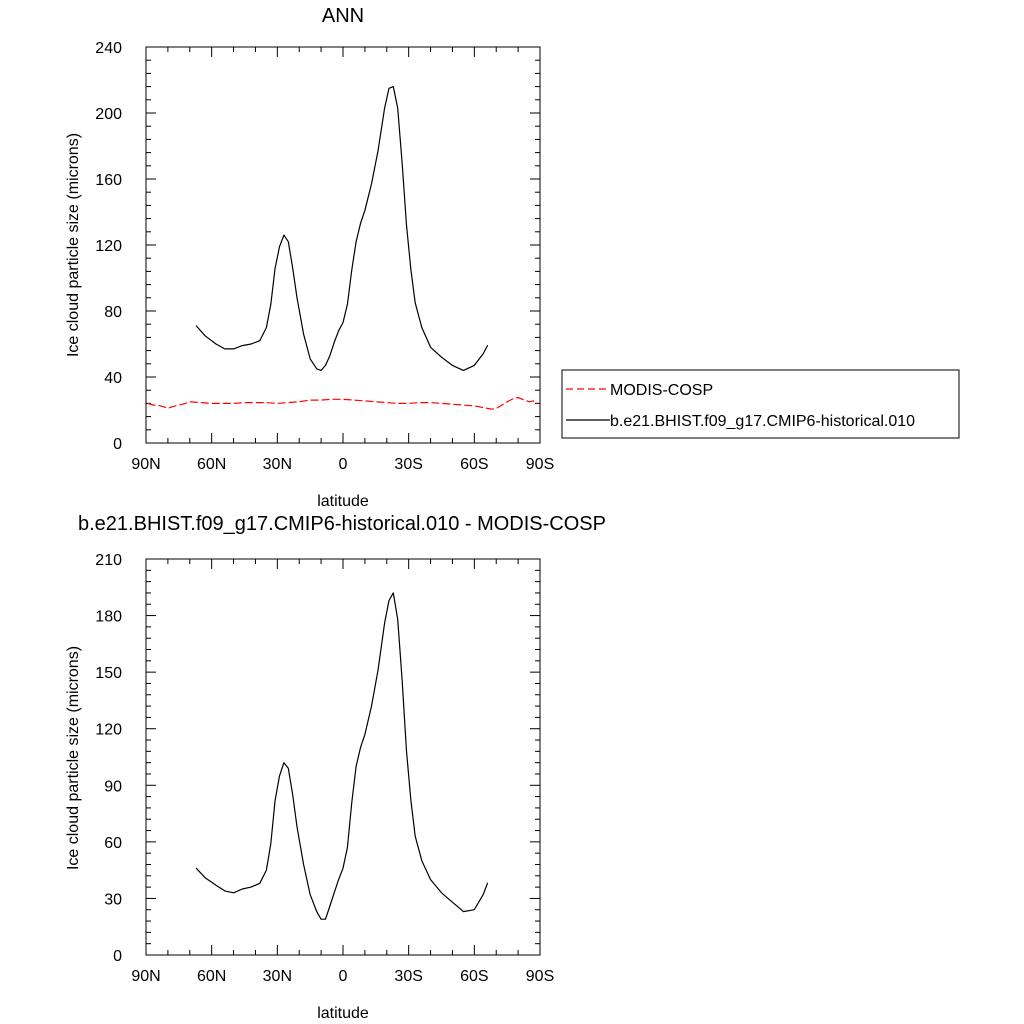 This screenshot has width=1024, height=1024. Describe the element at coordinates (73, 758) in the screenshot. I see `chart-bottom-ylabel: Ice cloud particle size (microns)` at that location.